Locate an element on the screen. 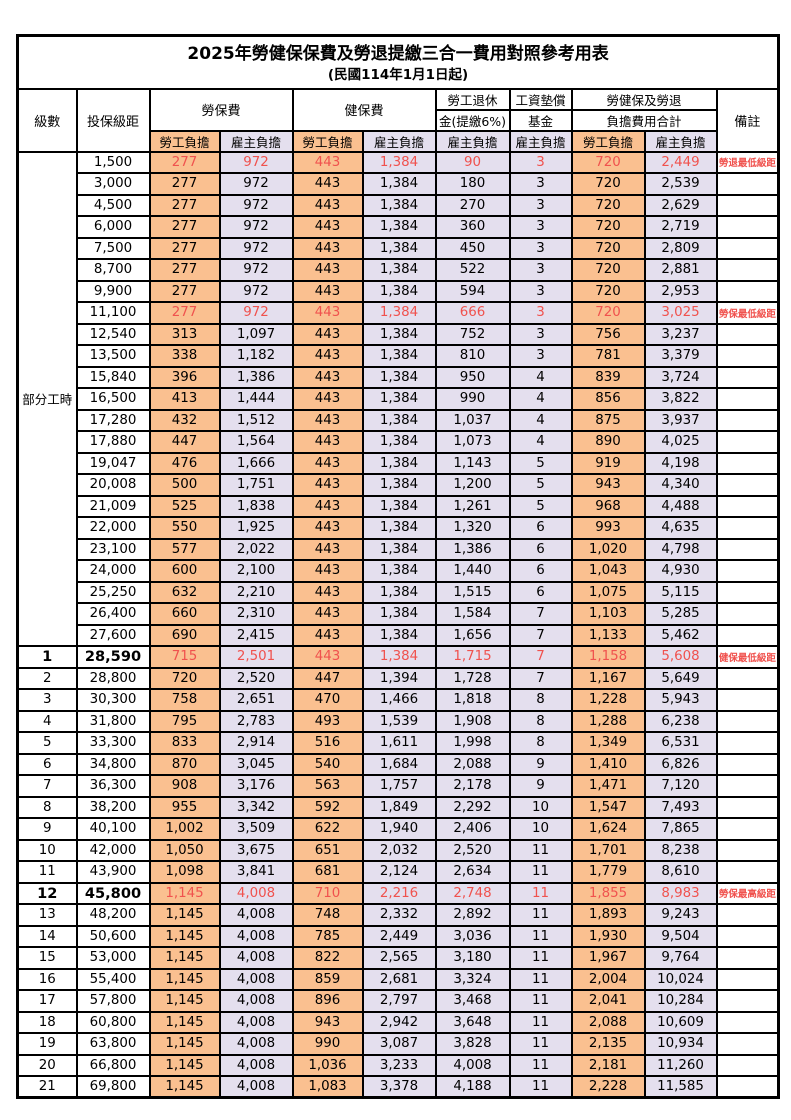 This screenshot has height=1120, width=791. cell-pension-employer: 594 is located at coordinates (472, 291).